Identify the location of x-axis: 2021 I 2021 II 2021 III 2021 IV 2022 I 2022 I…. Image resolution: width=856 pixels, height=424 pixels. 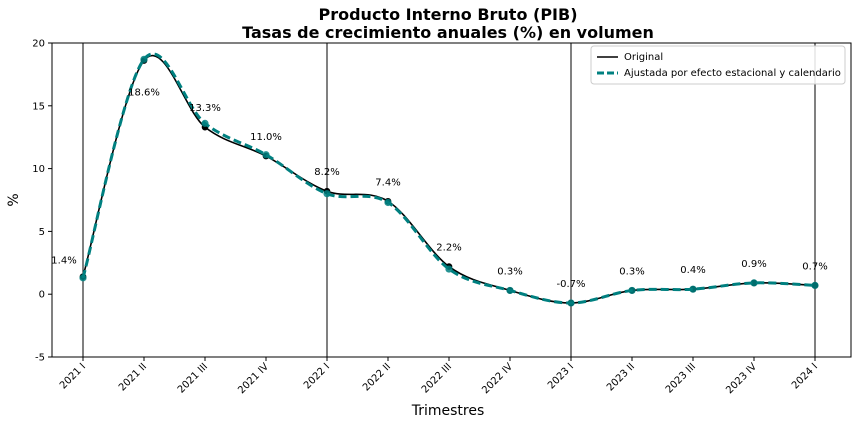
(439, 376).